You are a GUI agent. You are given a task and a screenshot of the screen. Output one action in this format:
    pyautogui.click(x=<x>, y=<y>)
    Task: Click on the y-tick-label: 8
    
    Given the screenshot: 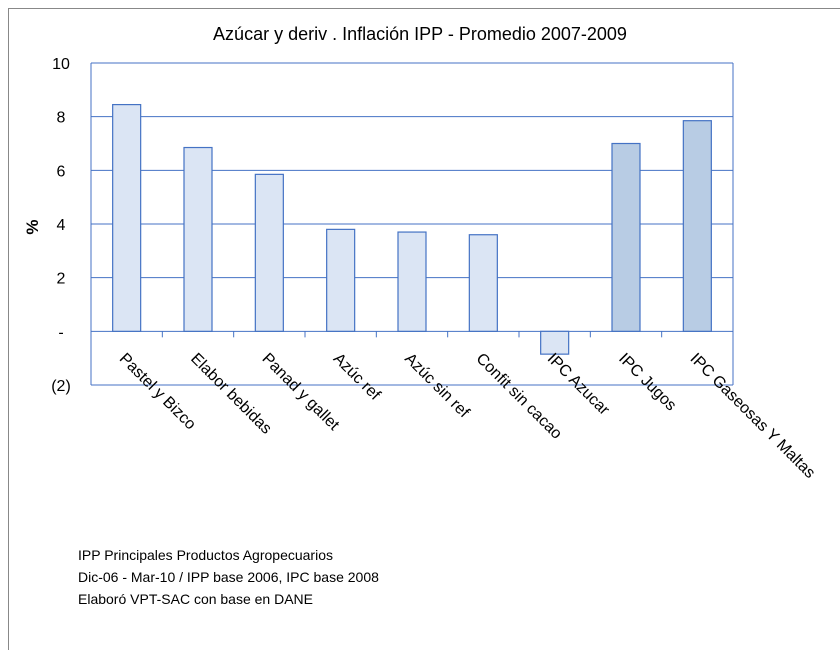 What is the action you would take?
    pyautogui.click(x=61, y=118)
    